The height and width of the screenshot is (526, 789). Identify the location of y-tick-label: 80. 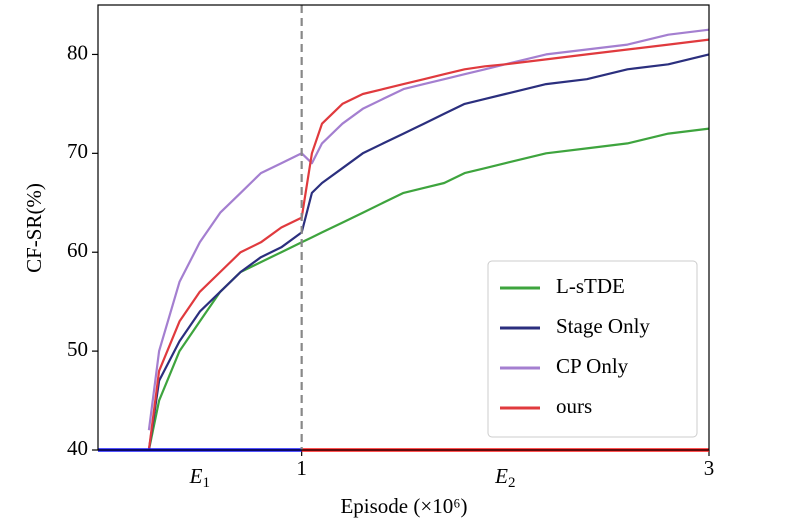
(77, 52).